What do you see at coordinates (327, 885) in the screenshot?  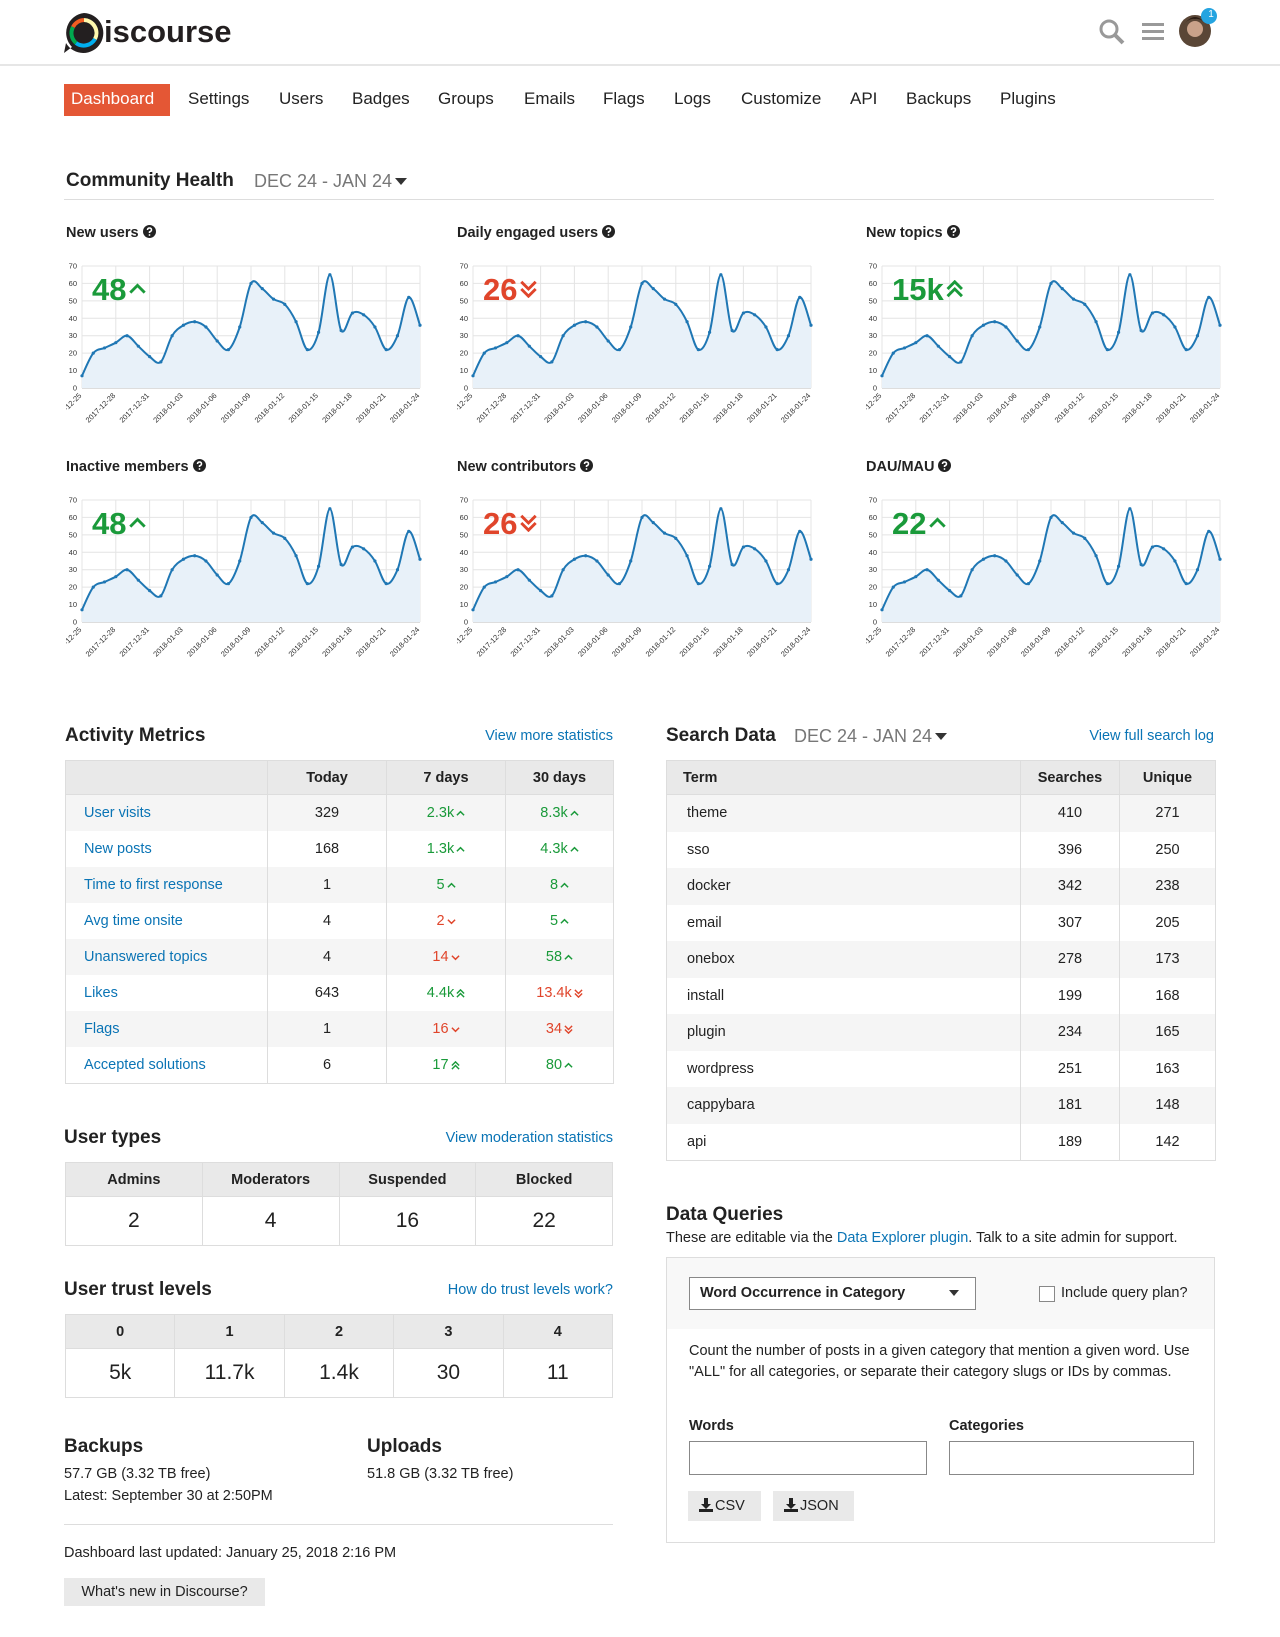 I see `cell: 1` at bounding box center [327, 885].